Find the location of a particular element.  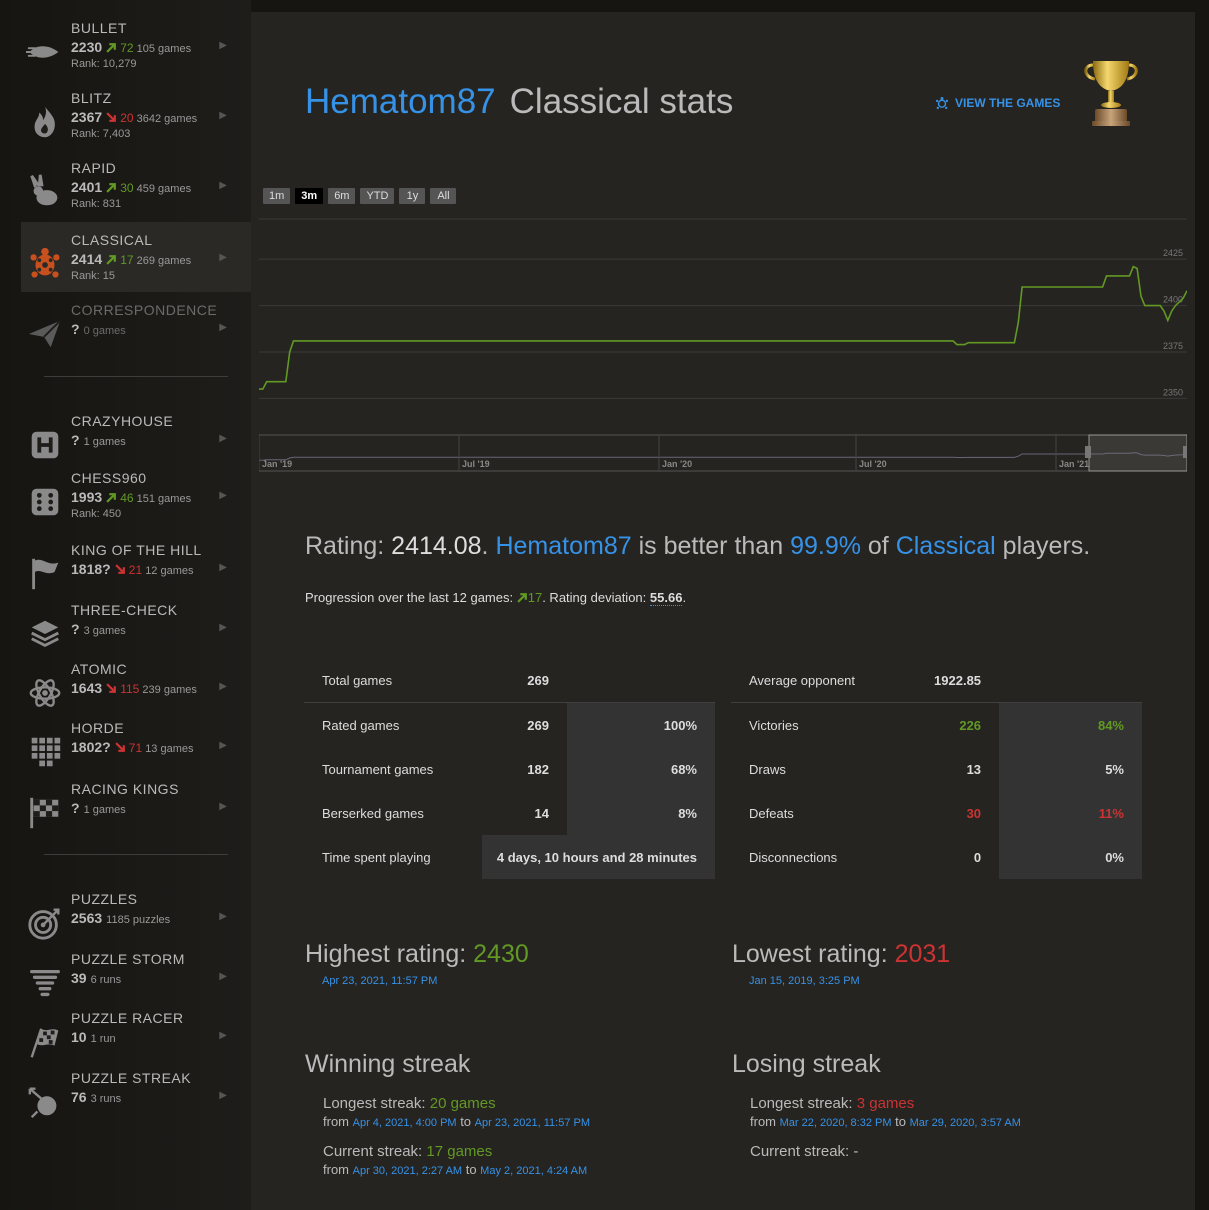

stat-row: Rated games 269 100% is located at coordinates (509, 724).